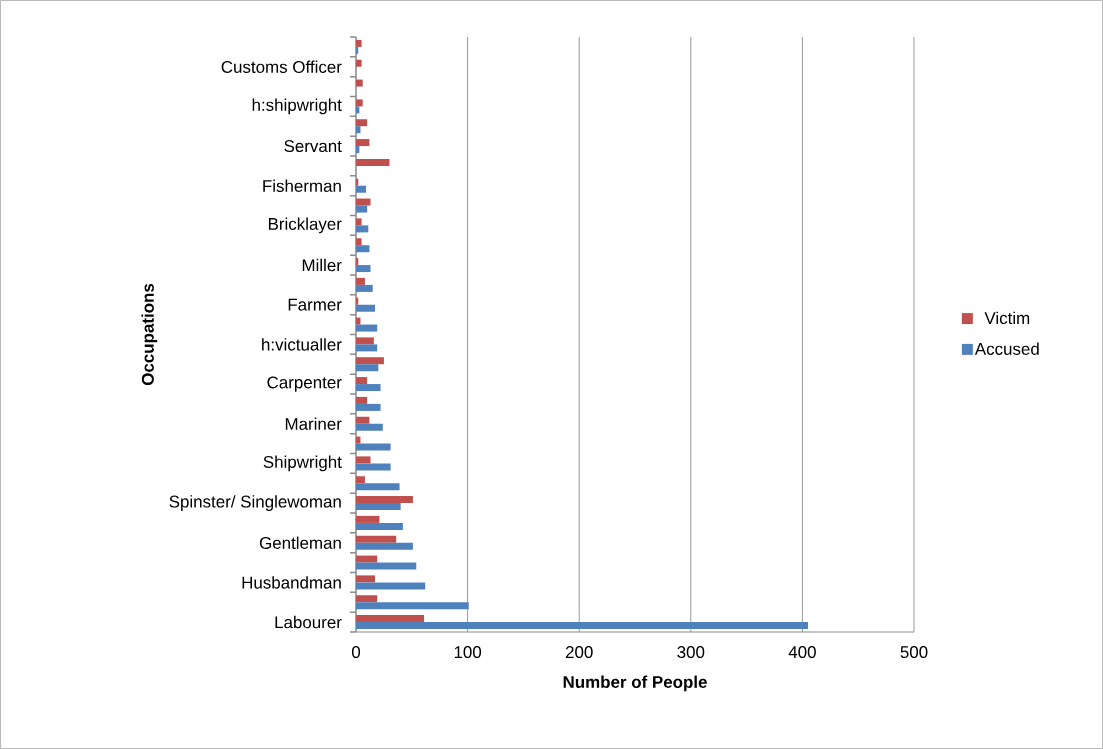  What do you see at coordinates (468, 652) in the screenshot?
I see `x-tick-label: 100` at bounding box center [468, 652].